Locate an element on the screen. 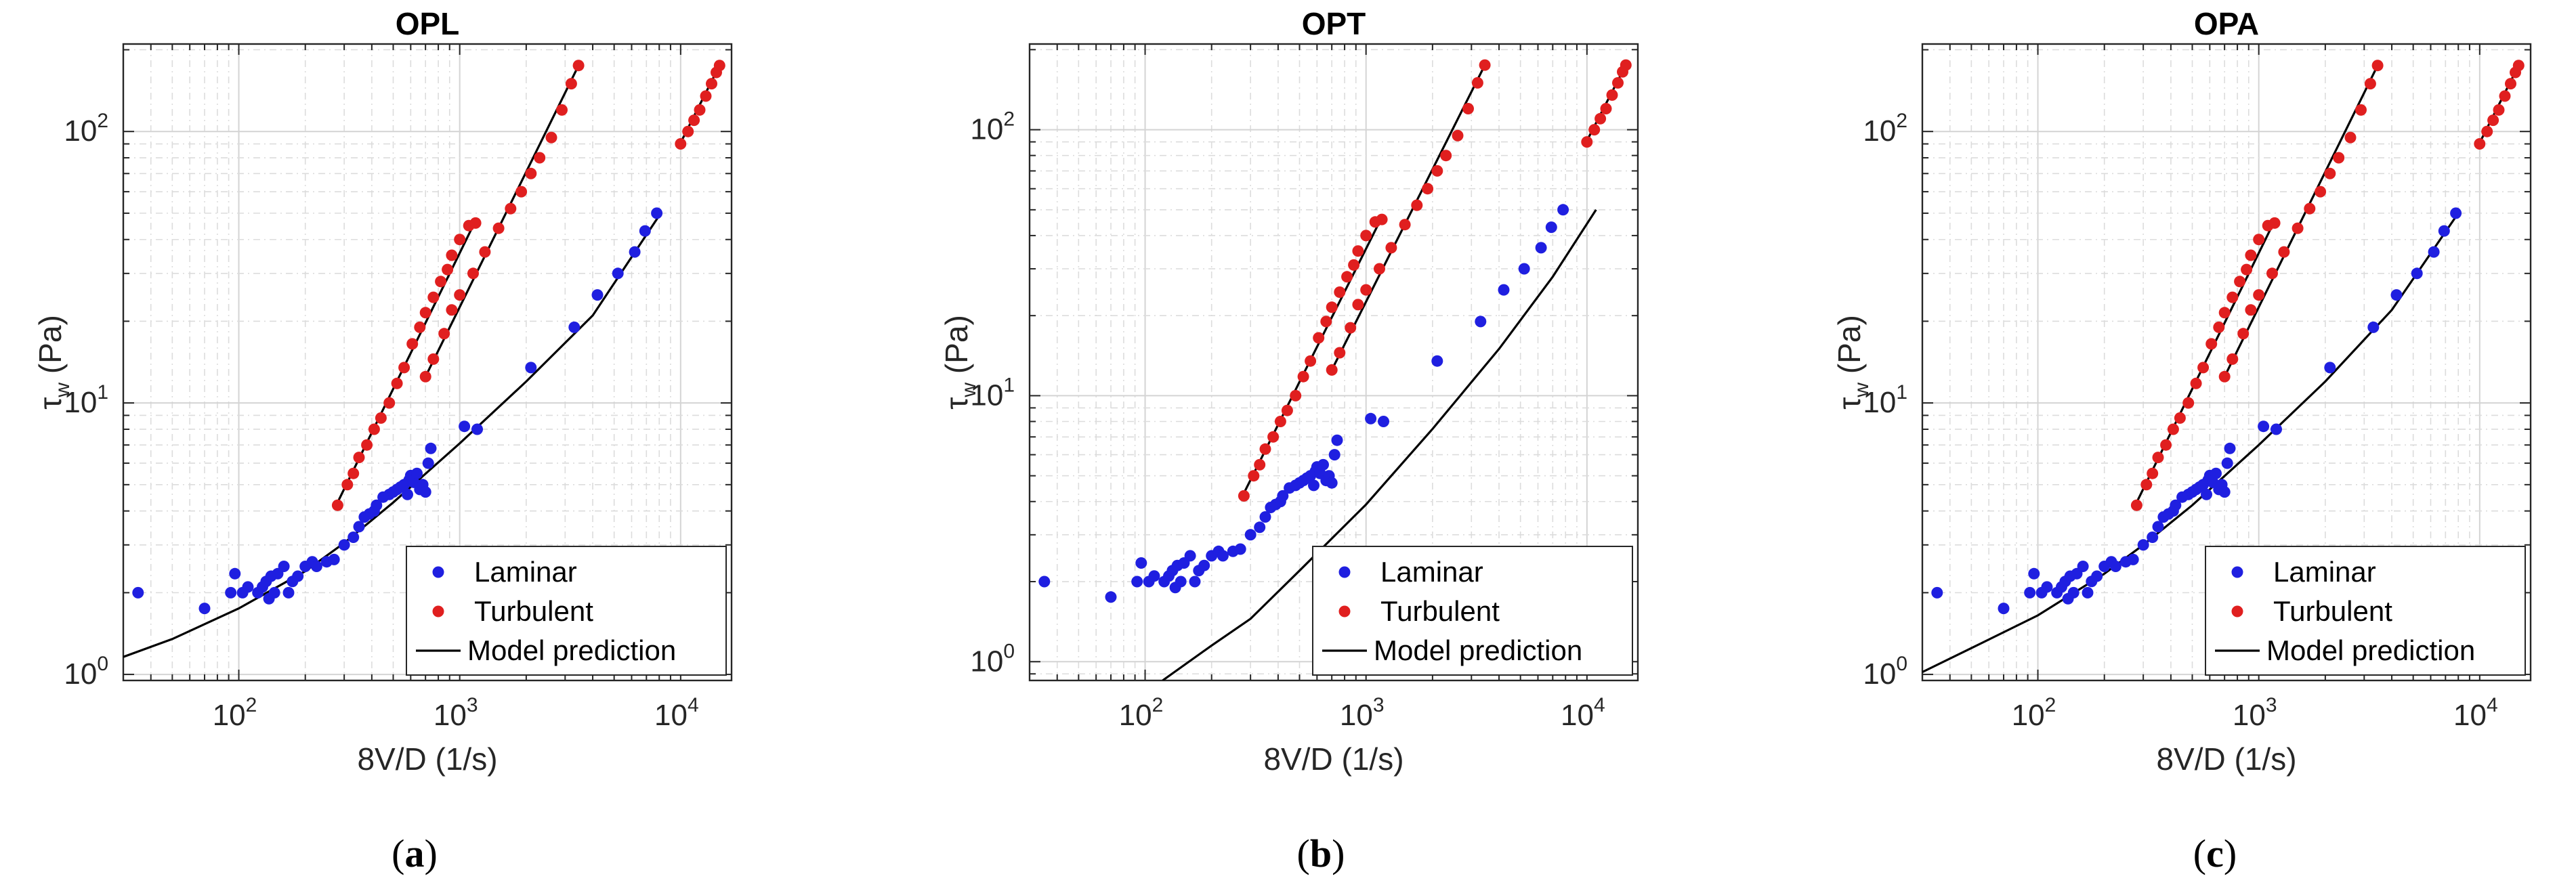 This screenshot has width=2576, height=889. y-tick-label: 10¹ is located at coordinates (1885, 400).